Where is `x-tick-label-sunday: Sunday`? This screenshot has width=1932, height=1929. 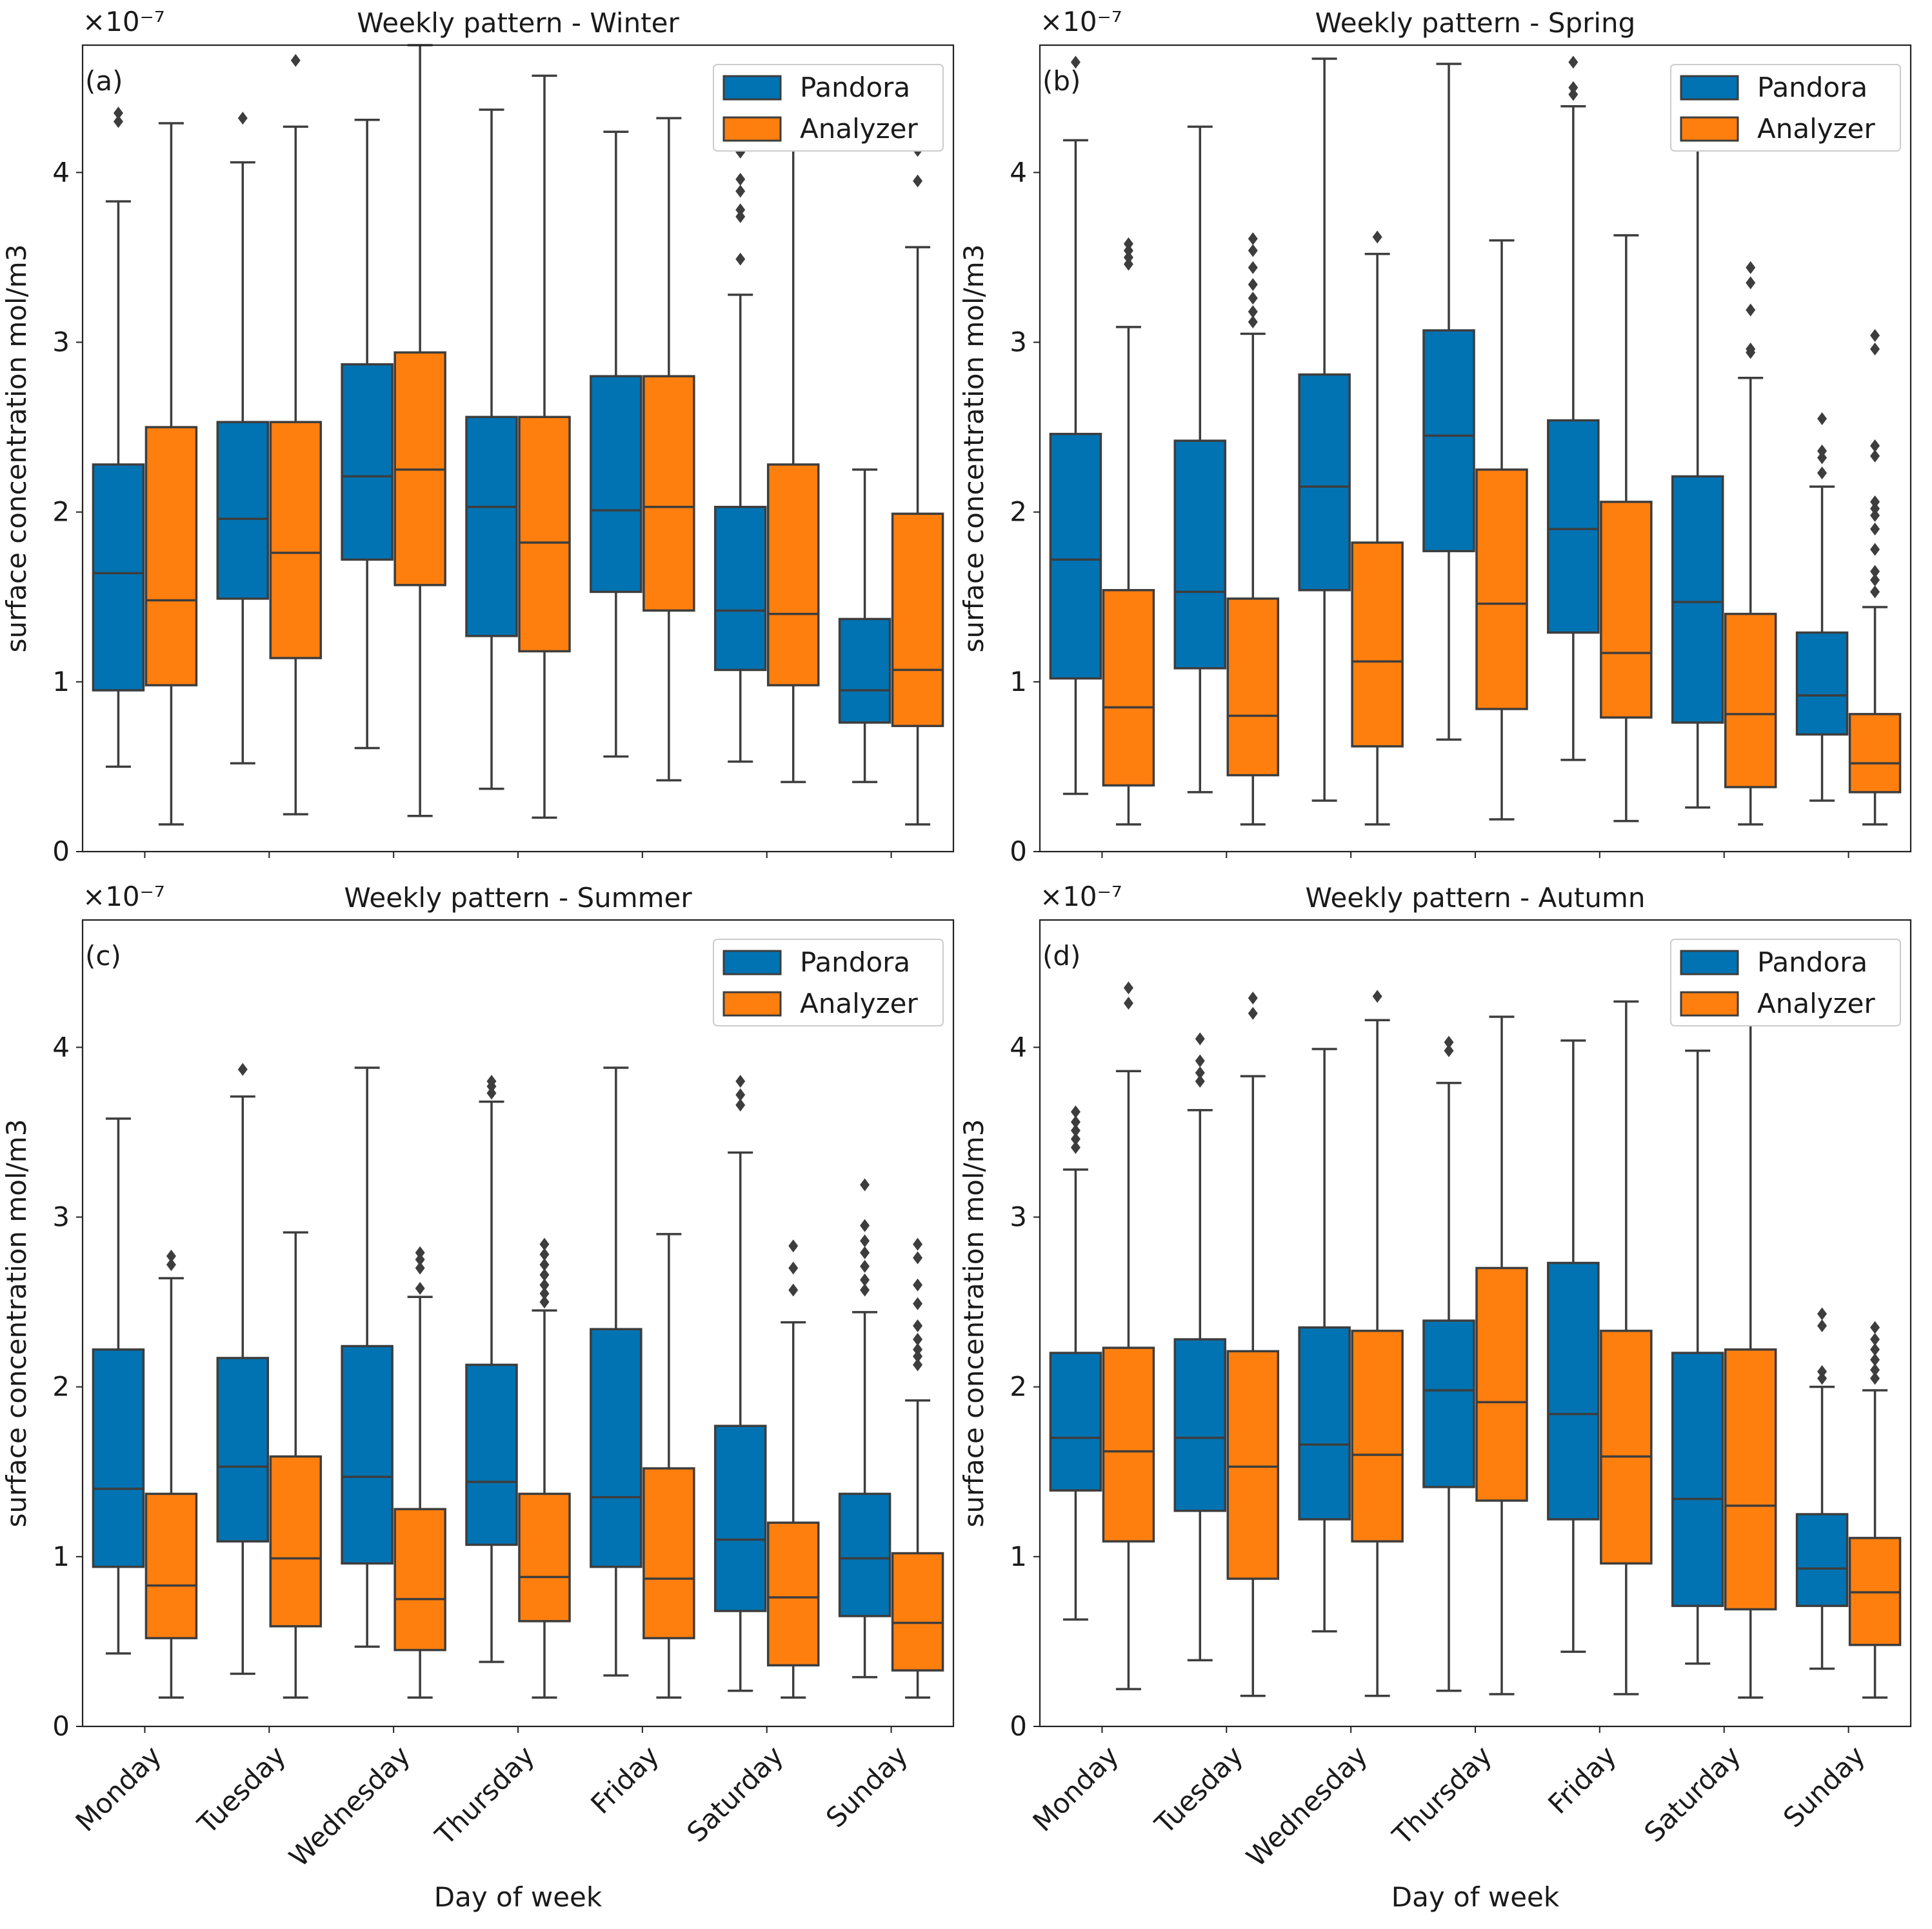 x-tick-label-sunday: Sunday is located at coordinates (1824, 1786).